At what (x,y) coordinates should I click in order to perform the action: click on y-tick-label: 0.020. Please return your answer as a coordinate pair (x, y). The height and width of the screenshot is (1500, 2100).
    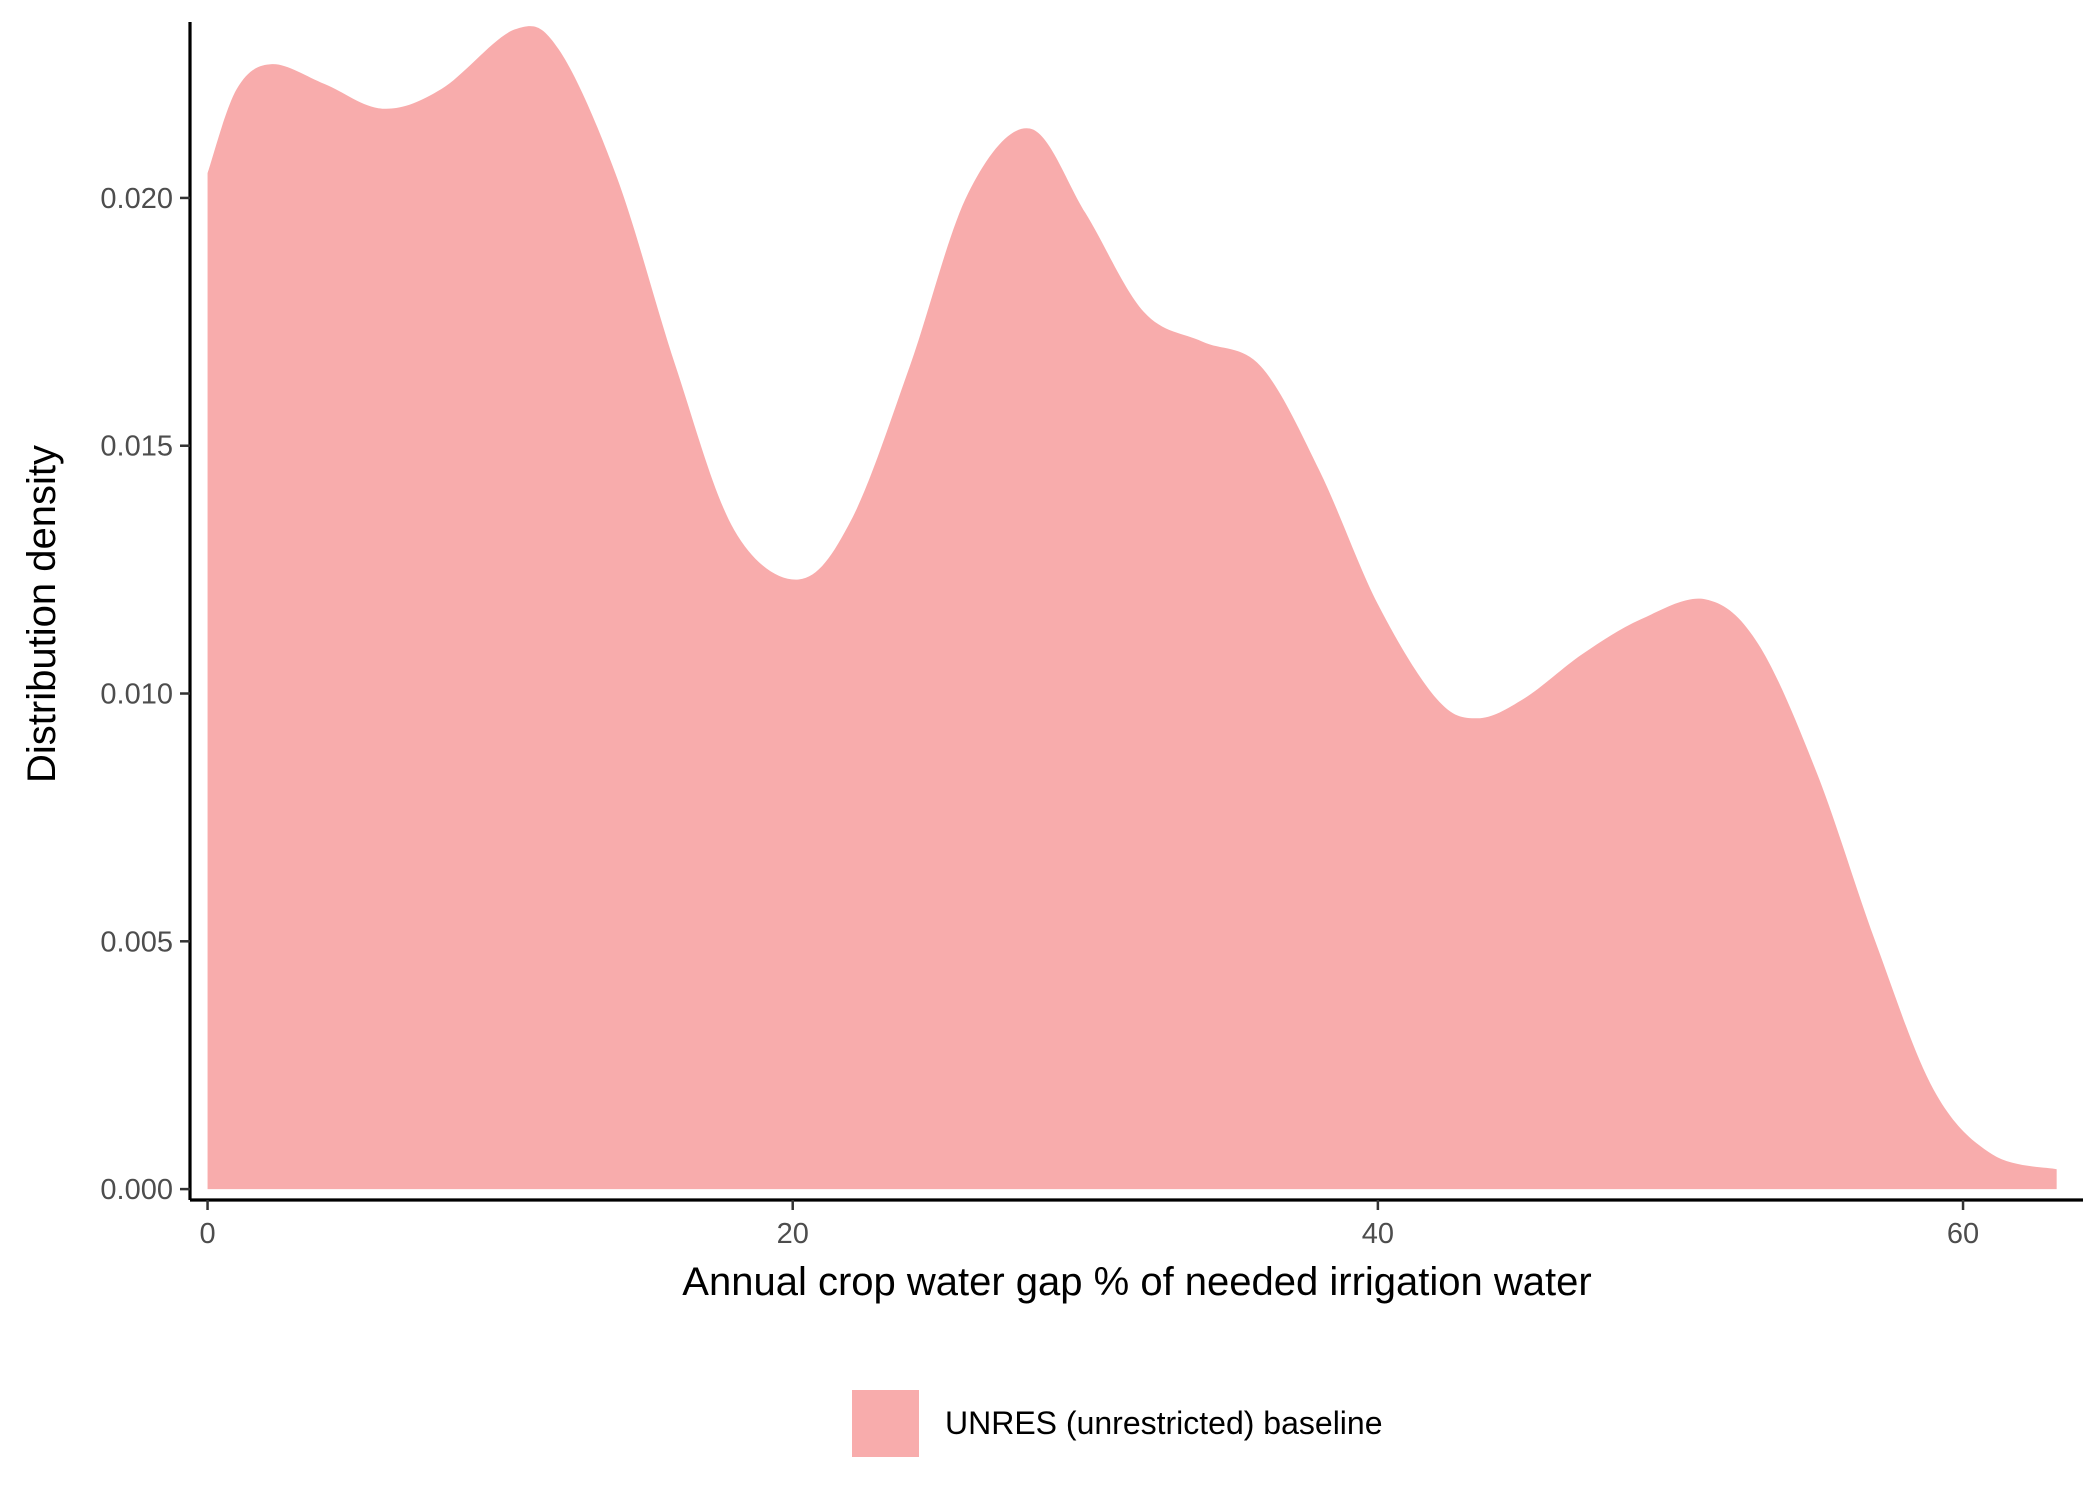
    Looking at the image, I should click on (136, 199).